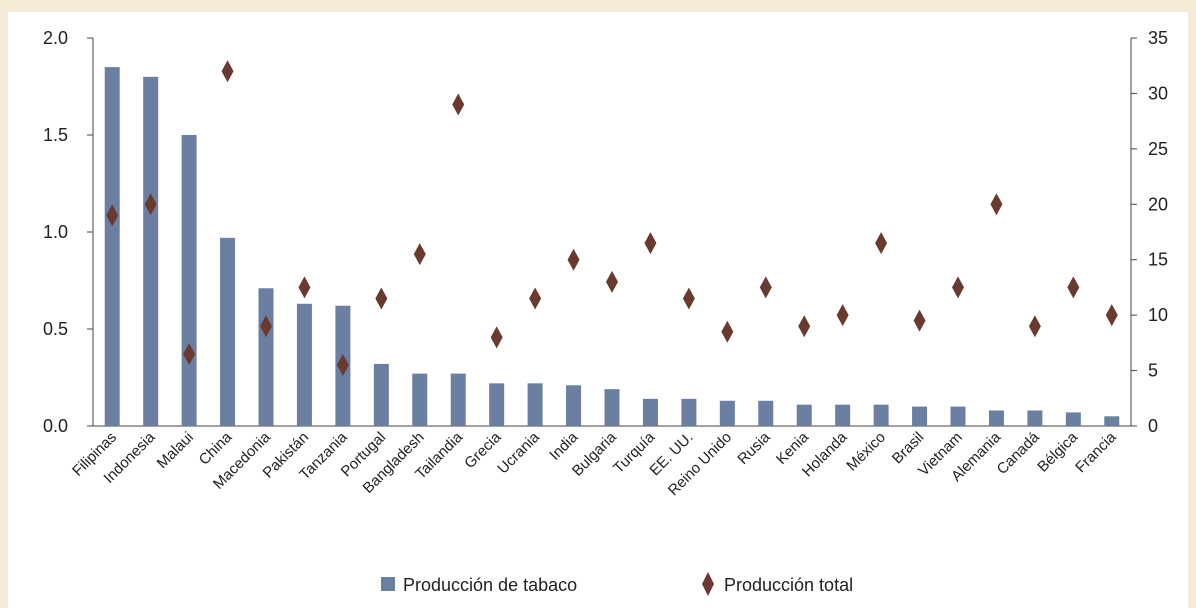  I want to click on category-label: Bélgica, so click(1057, 451).